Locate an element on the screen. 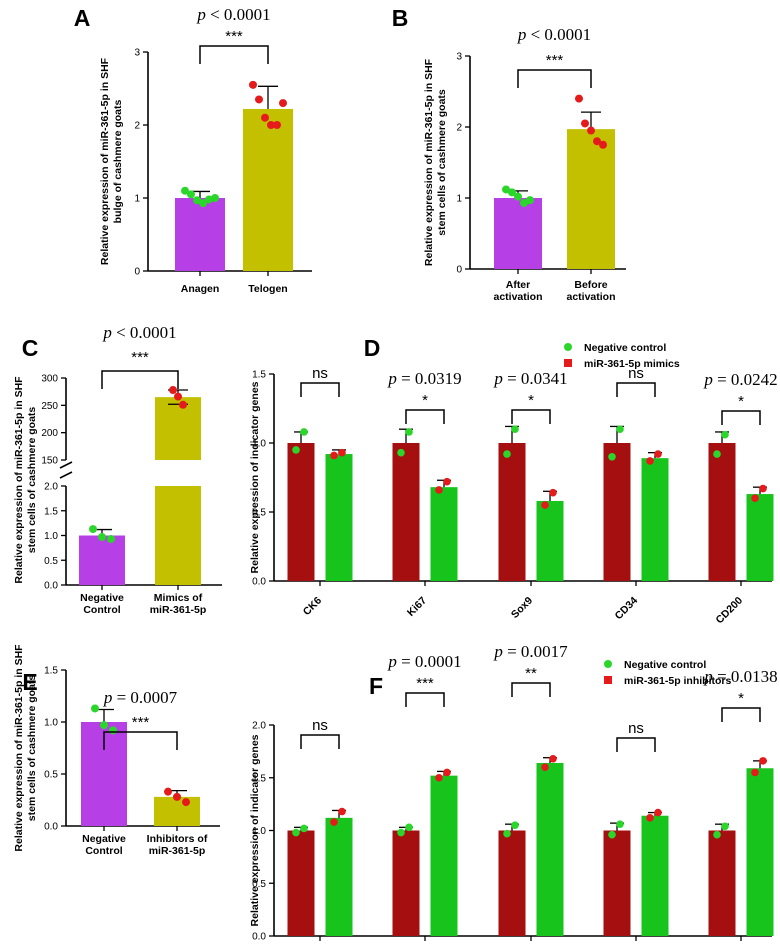  y-tick-label-e: 1.0 is located at coordinates (51, 723).